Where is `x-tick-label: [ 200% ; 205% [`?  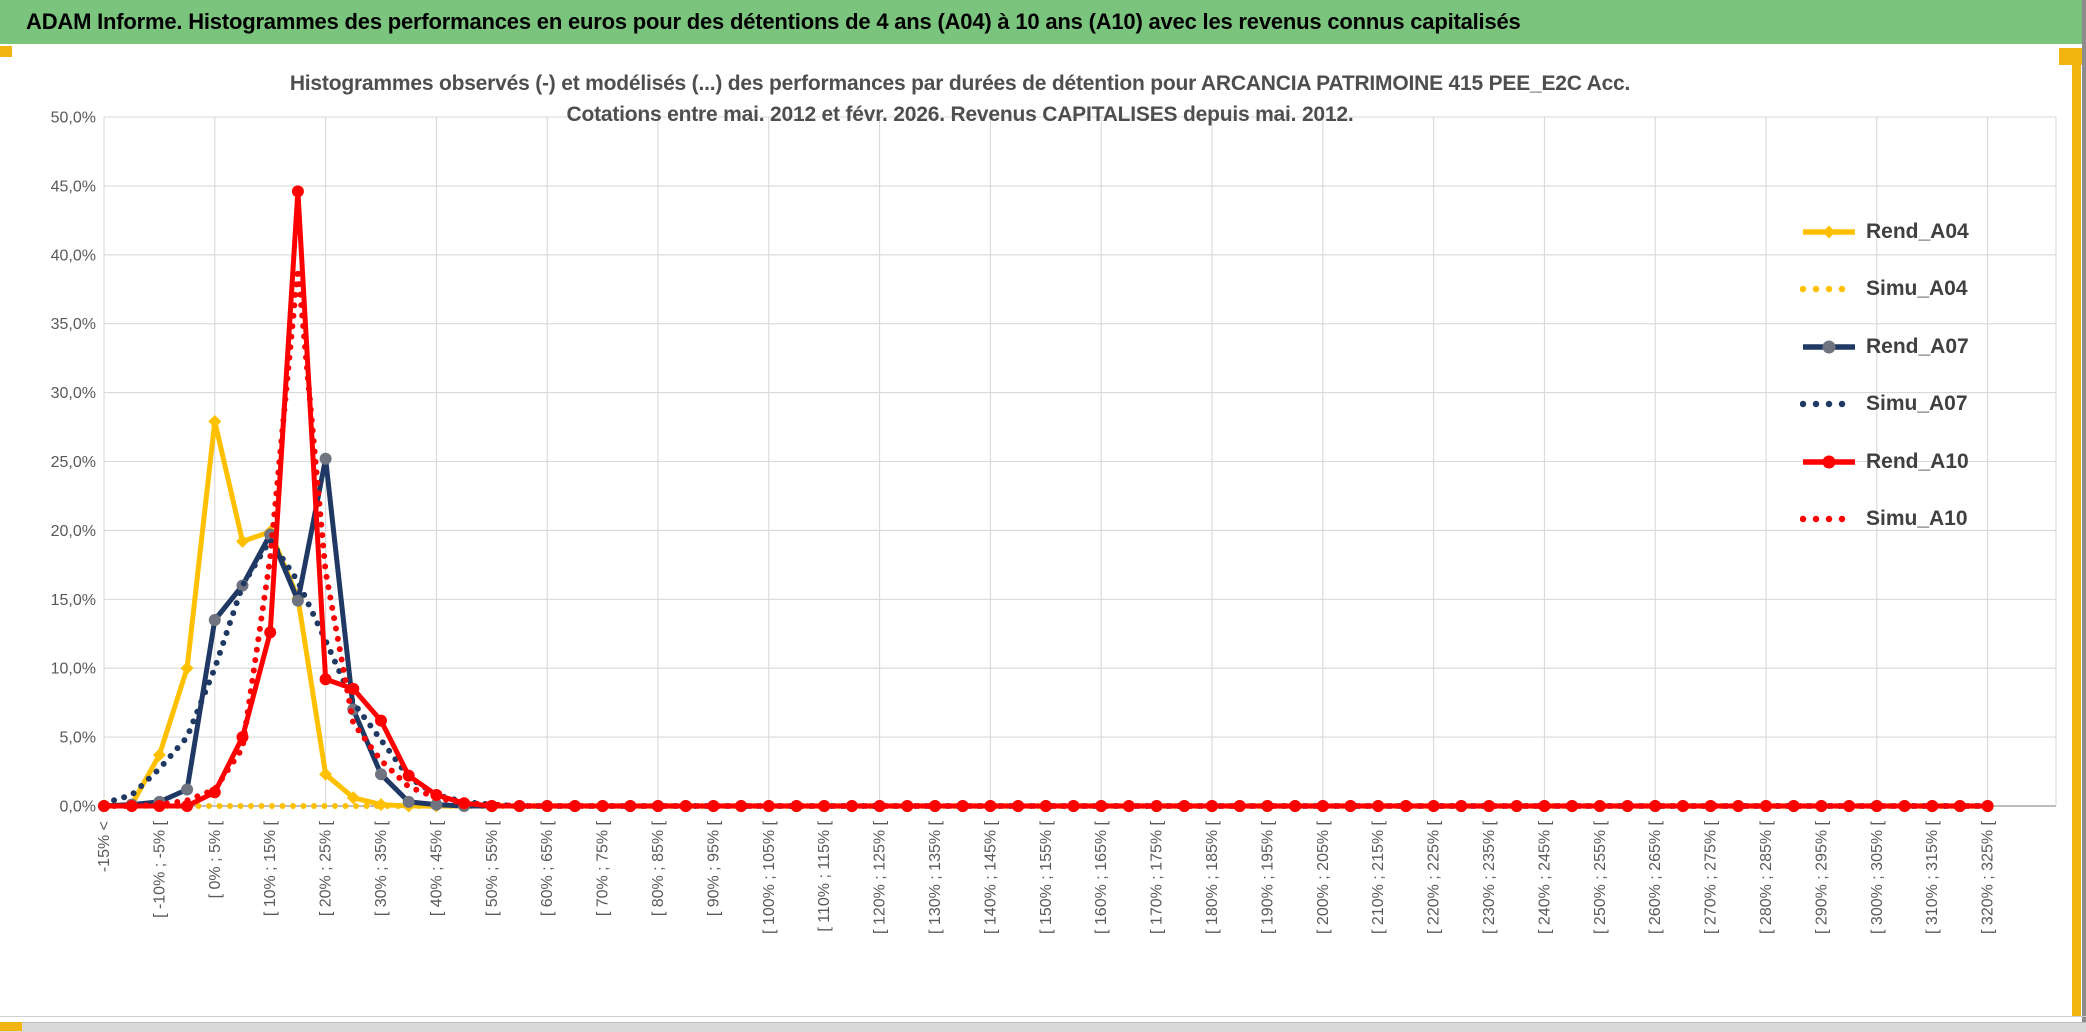
x-tick-label: [ 200% ; 205% [ is located at coordinates (1323, 877).